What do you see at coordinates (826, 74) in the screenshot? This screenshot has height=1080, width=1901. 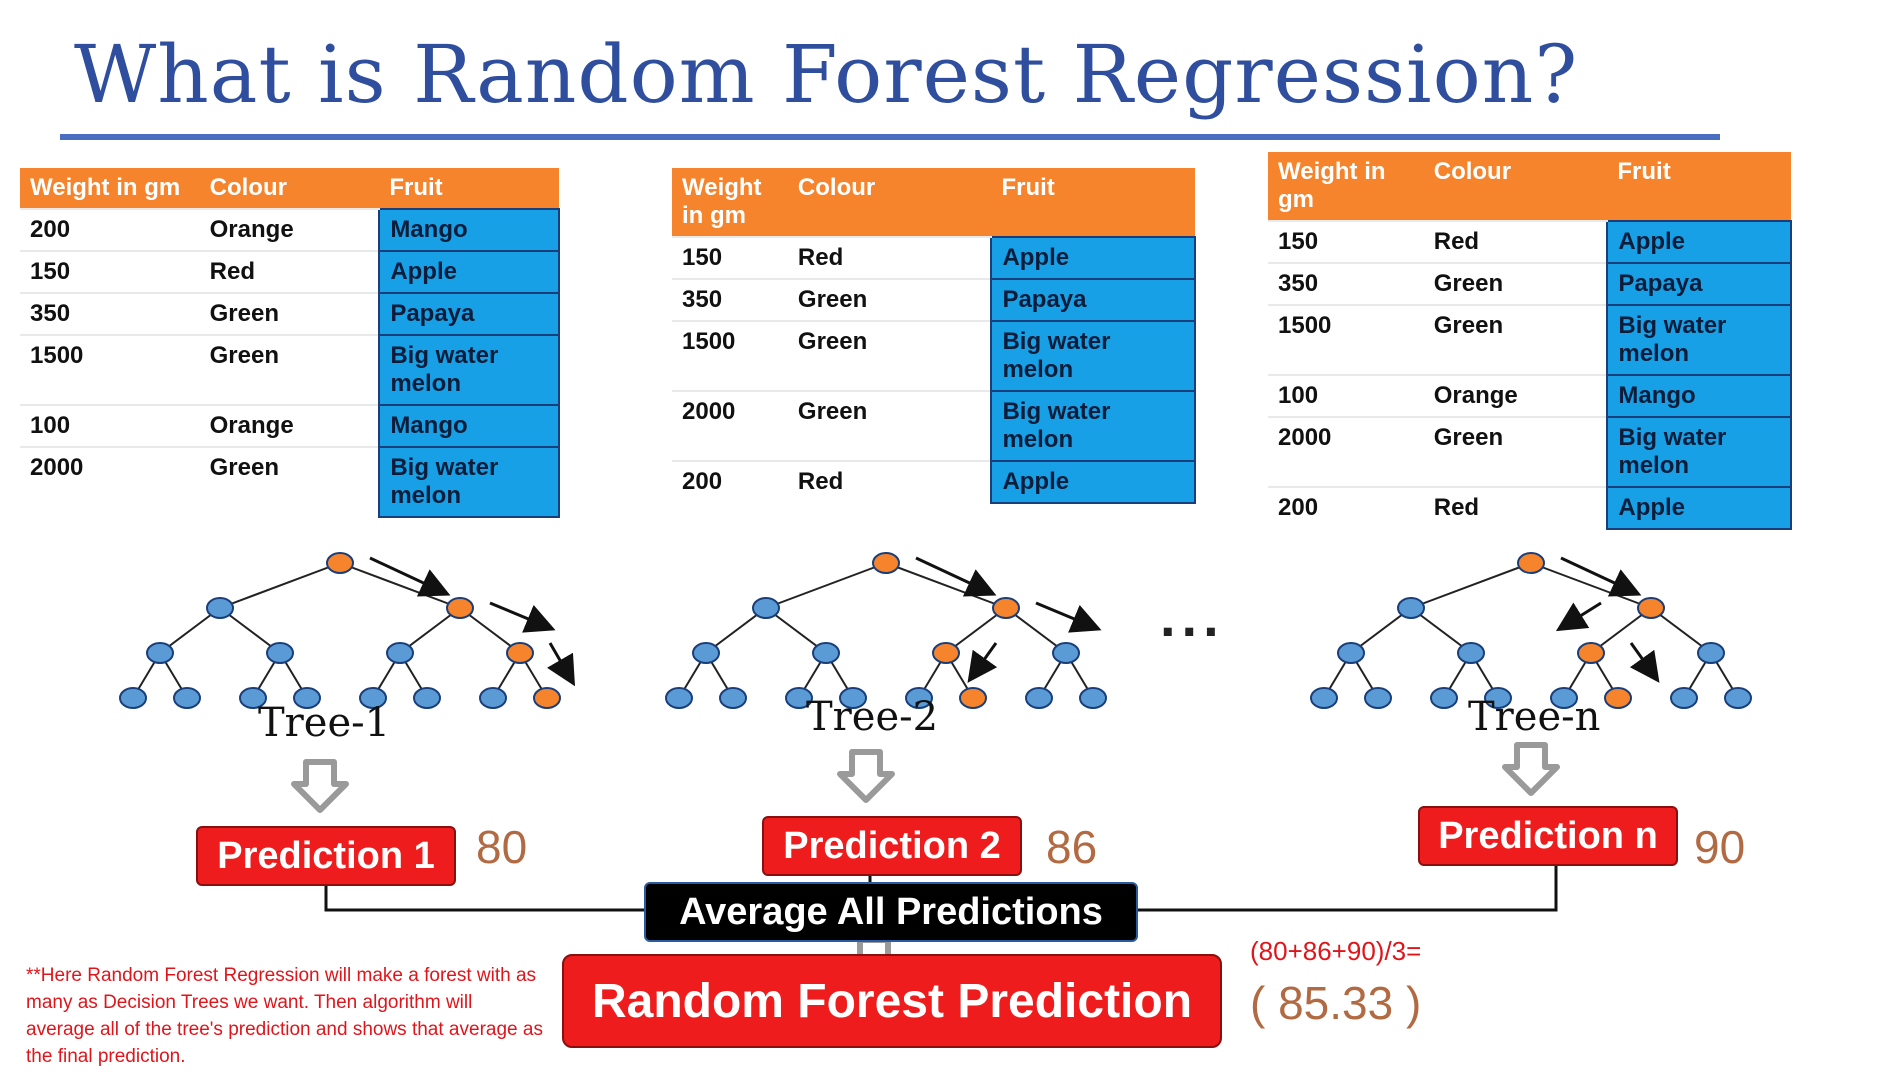 I see `page-title: What is Random Forest Regression?` at bounding box center [826, 74].